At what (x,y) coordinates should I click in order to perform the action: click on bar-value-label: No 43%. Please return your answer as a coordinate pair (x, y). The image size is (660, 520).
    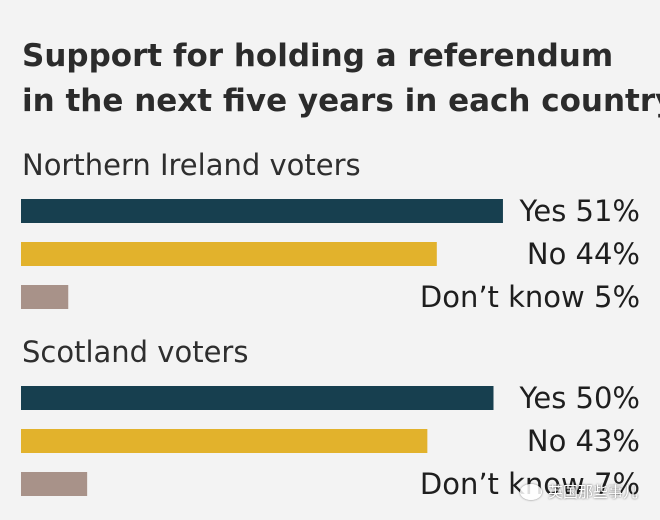
    Looking at the image, I should click on (583, 441).